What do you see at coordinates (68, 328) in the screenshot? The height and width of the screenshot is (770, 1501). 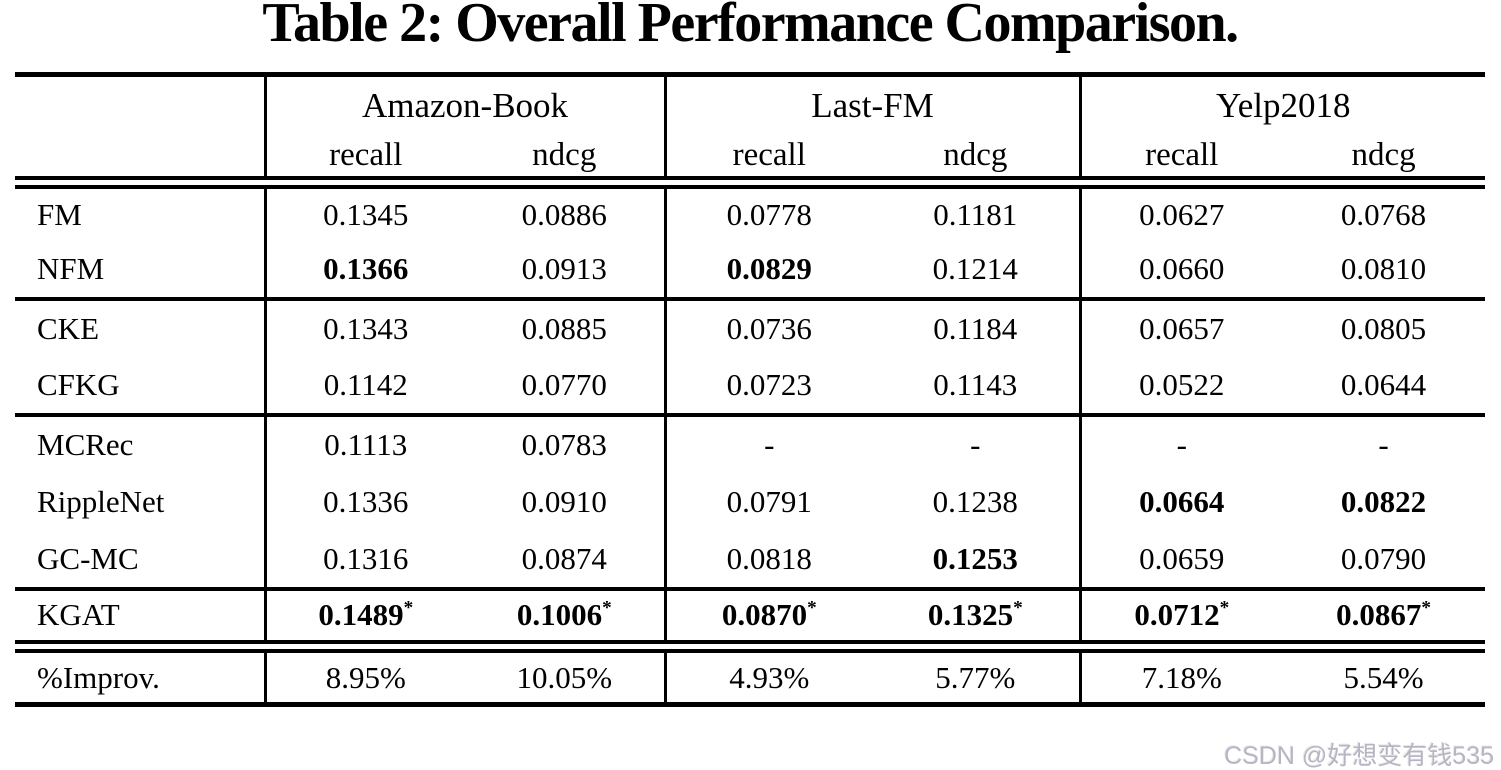 I see `method-name: CKE` at bounding box center [68, 328].